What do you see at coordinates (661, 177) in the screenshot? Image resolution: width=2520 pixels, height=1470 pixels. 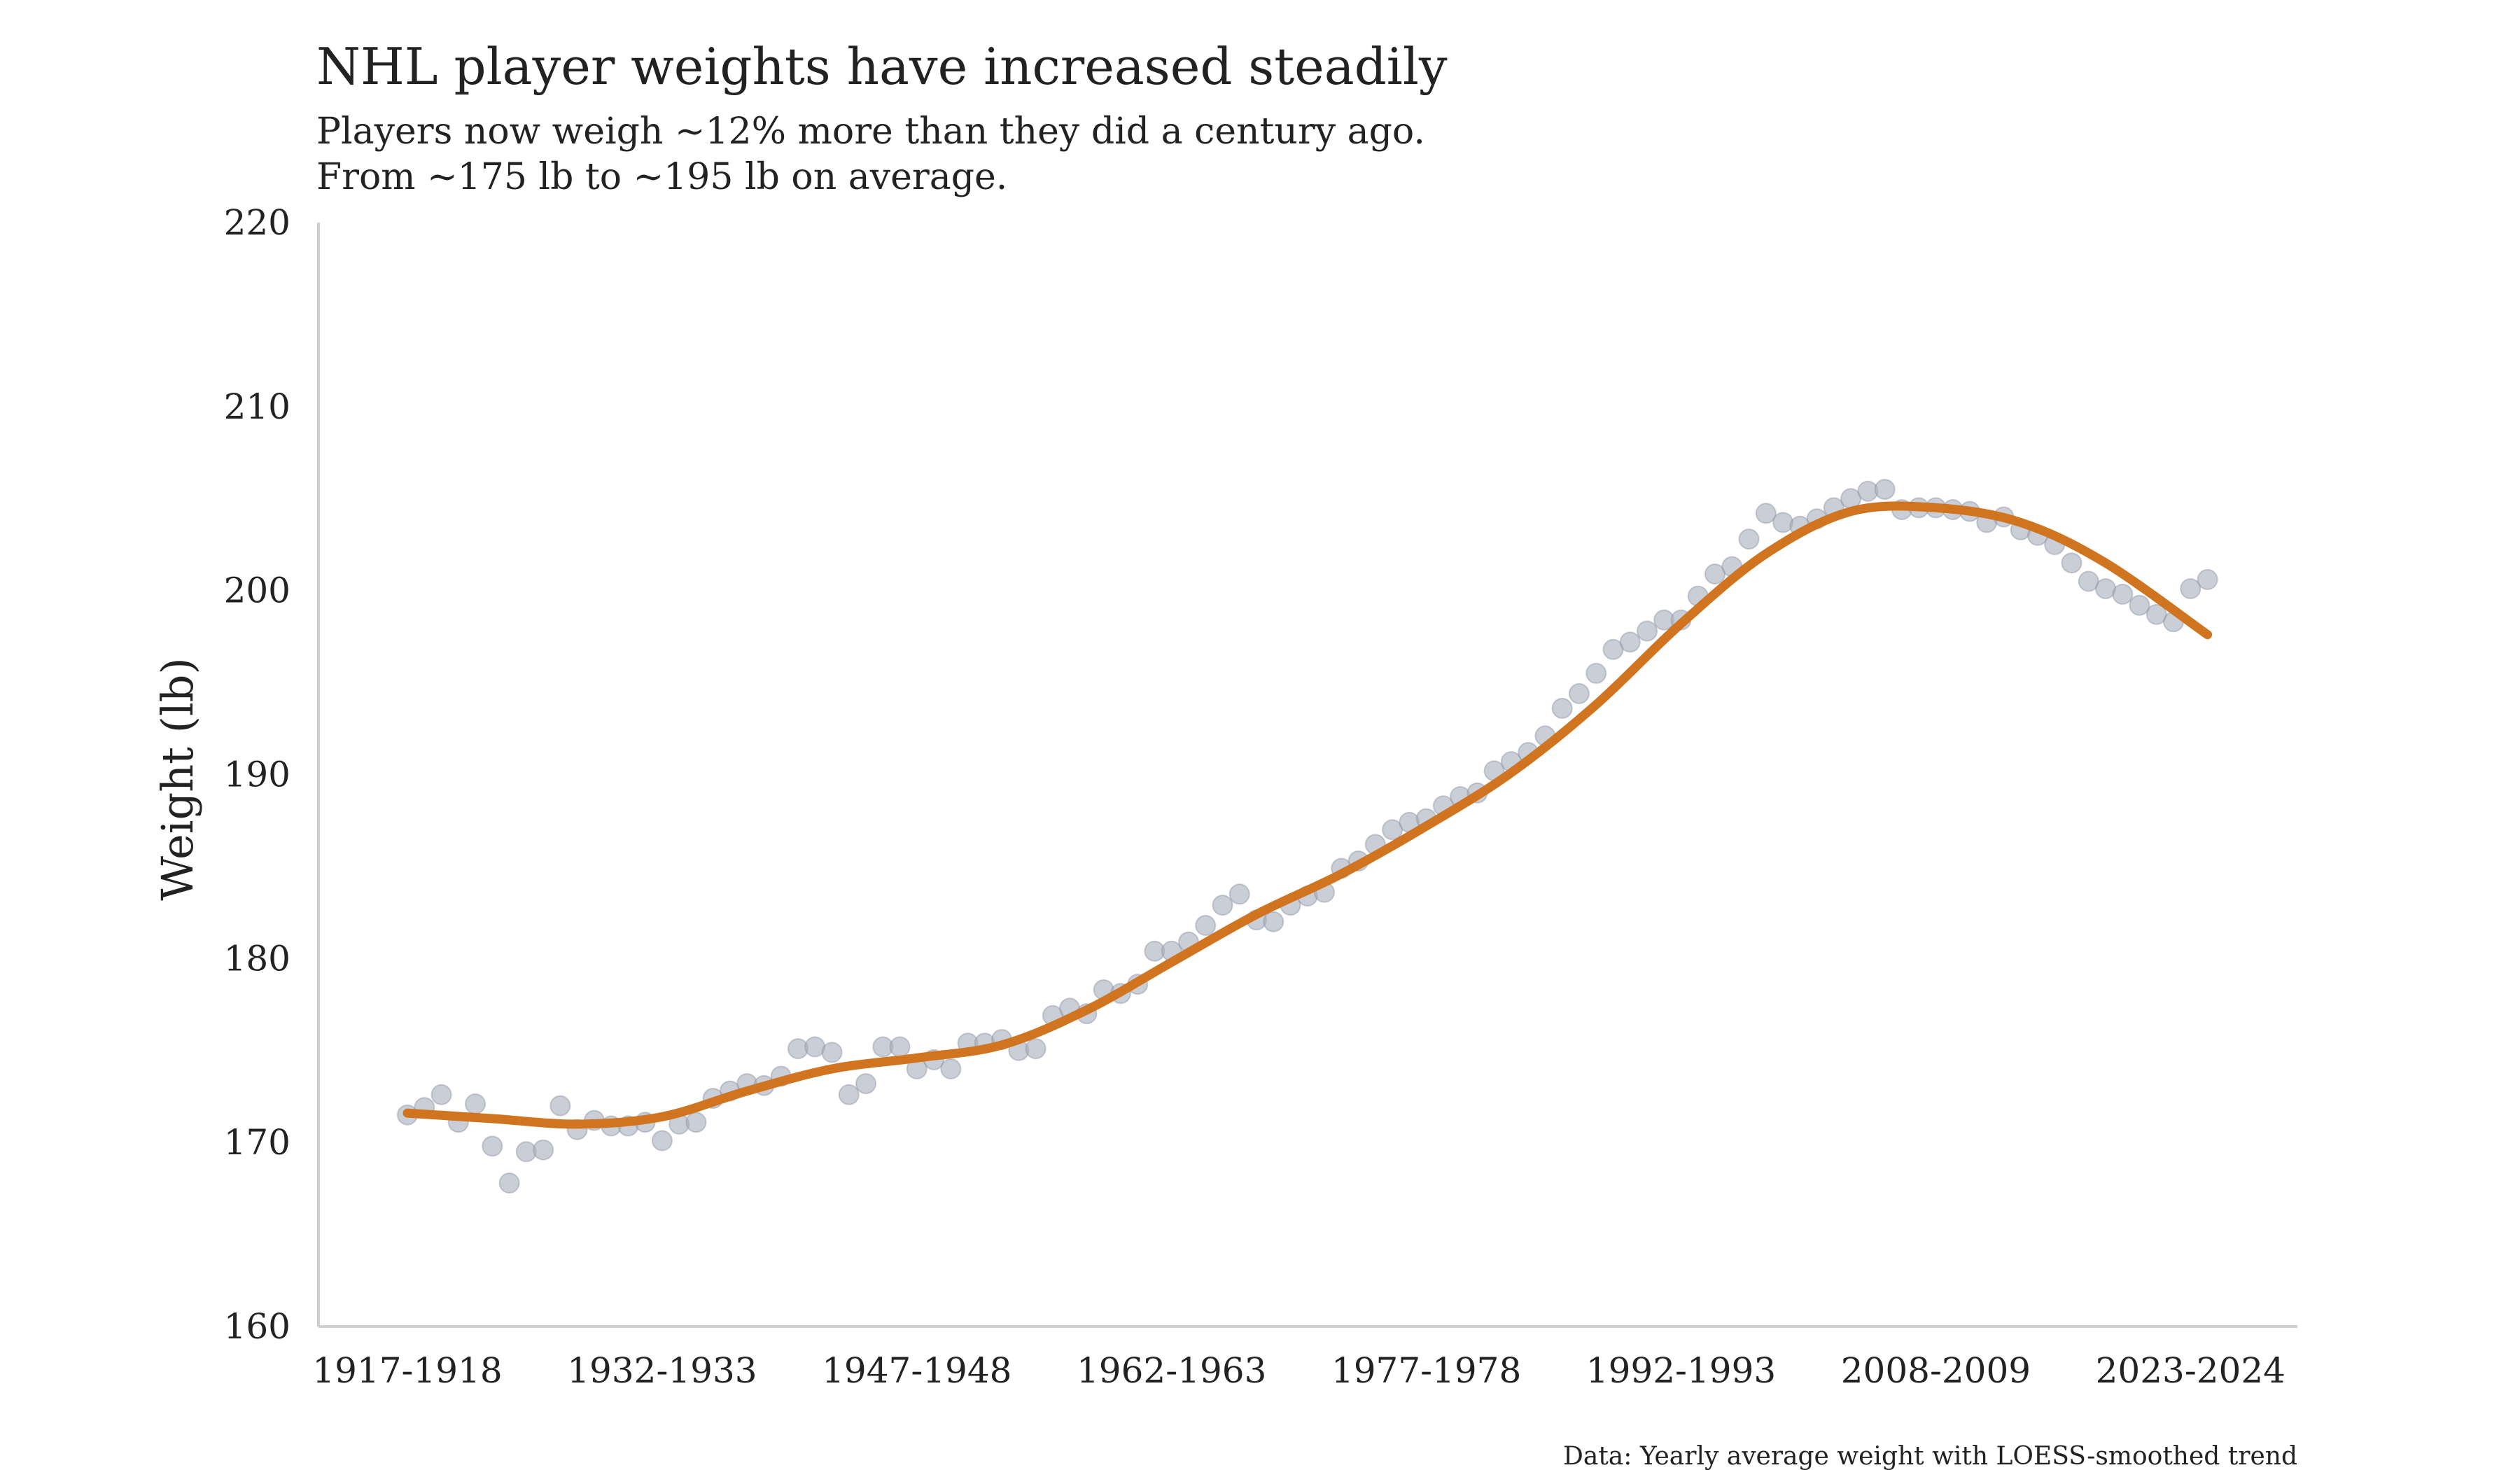 I see `chart-subtitle-line-2: From ~175 lb to ~195 lb on average.` at bounding box center [661, 177].